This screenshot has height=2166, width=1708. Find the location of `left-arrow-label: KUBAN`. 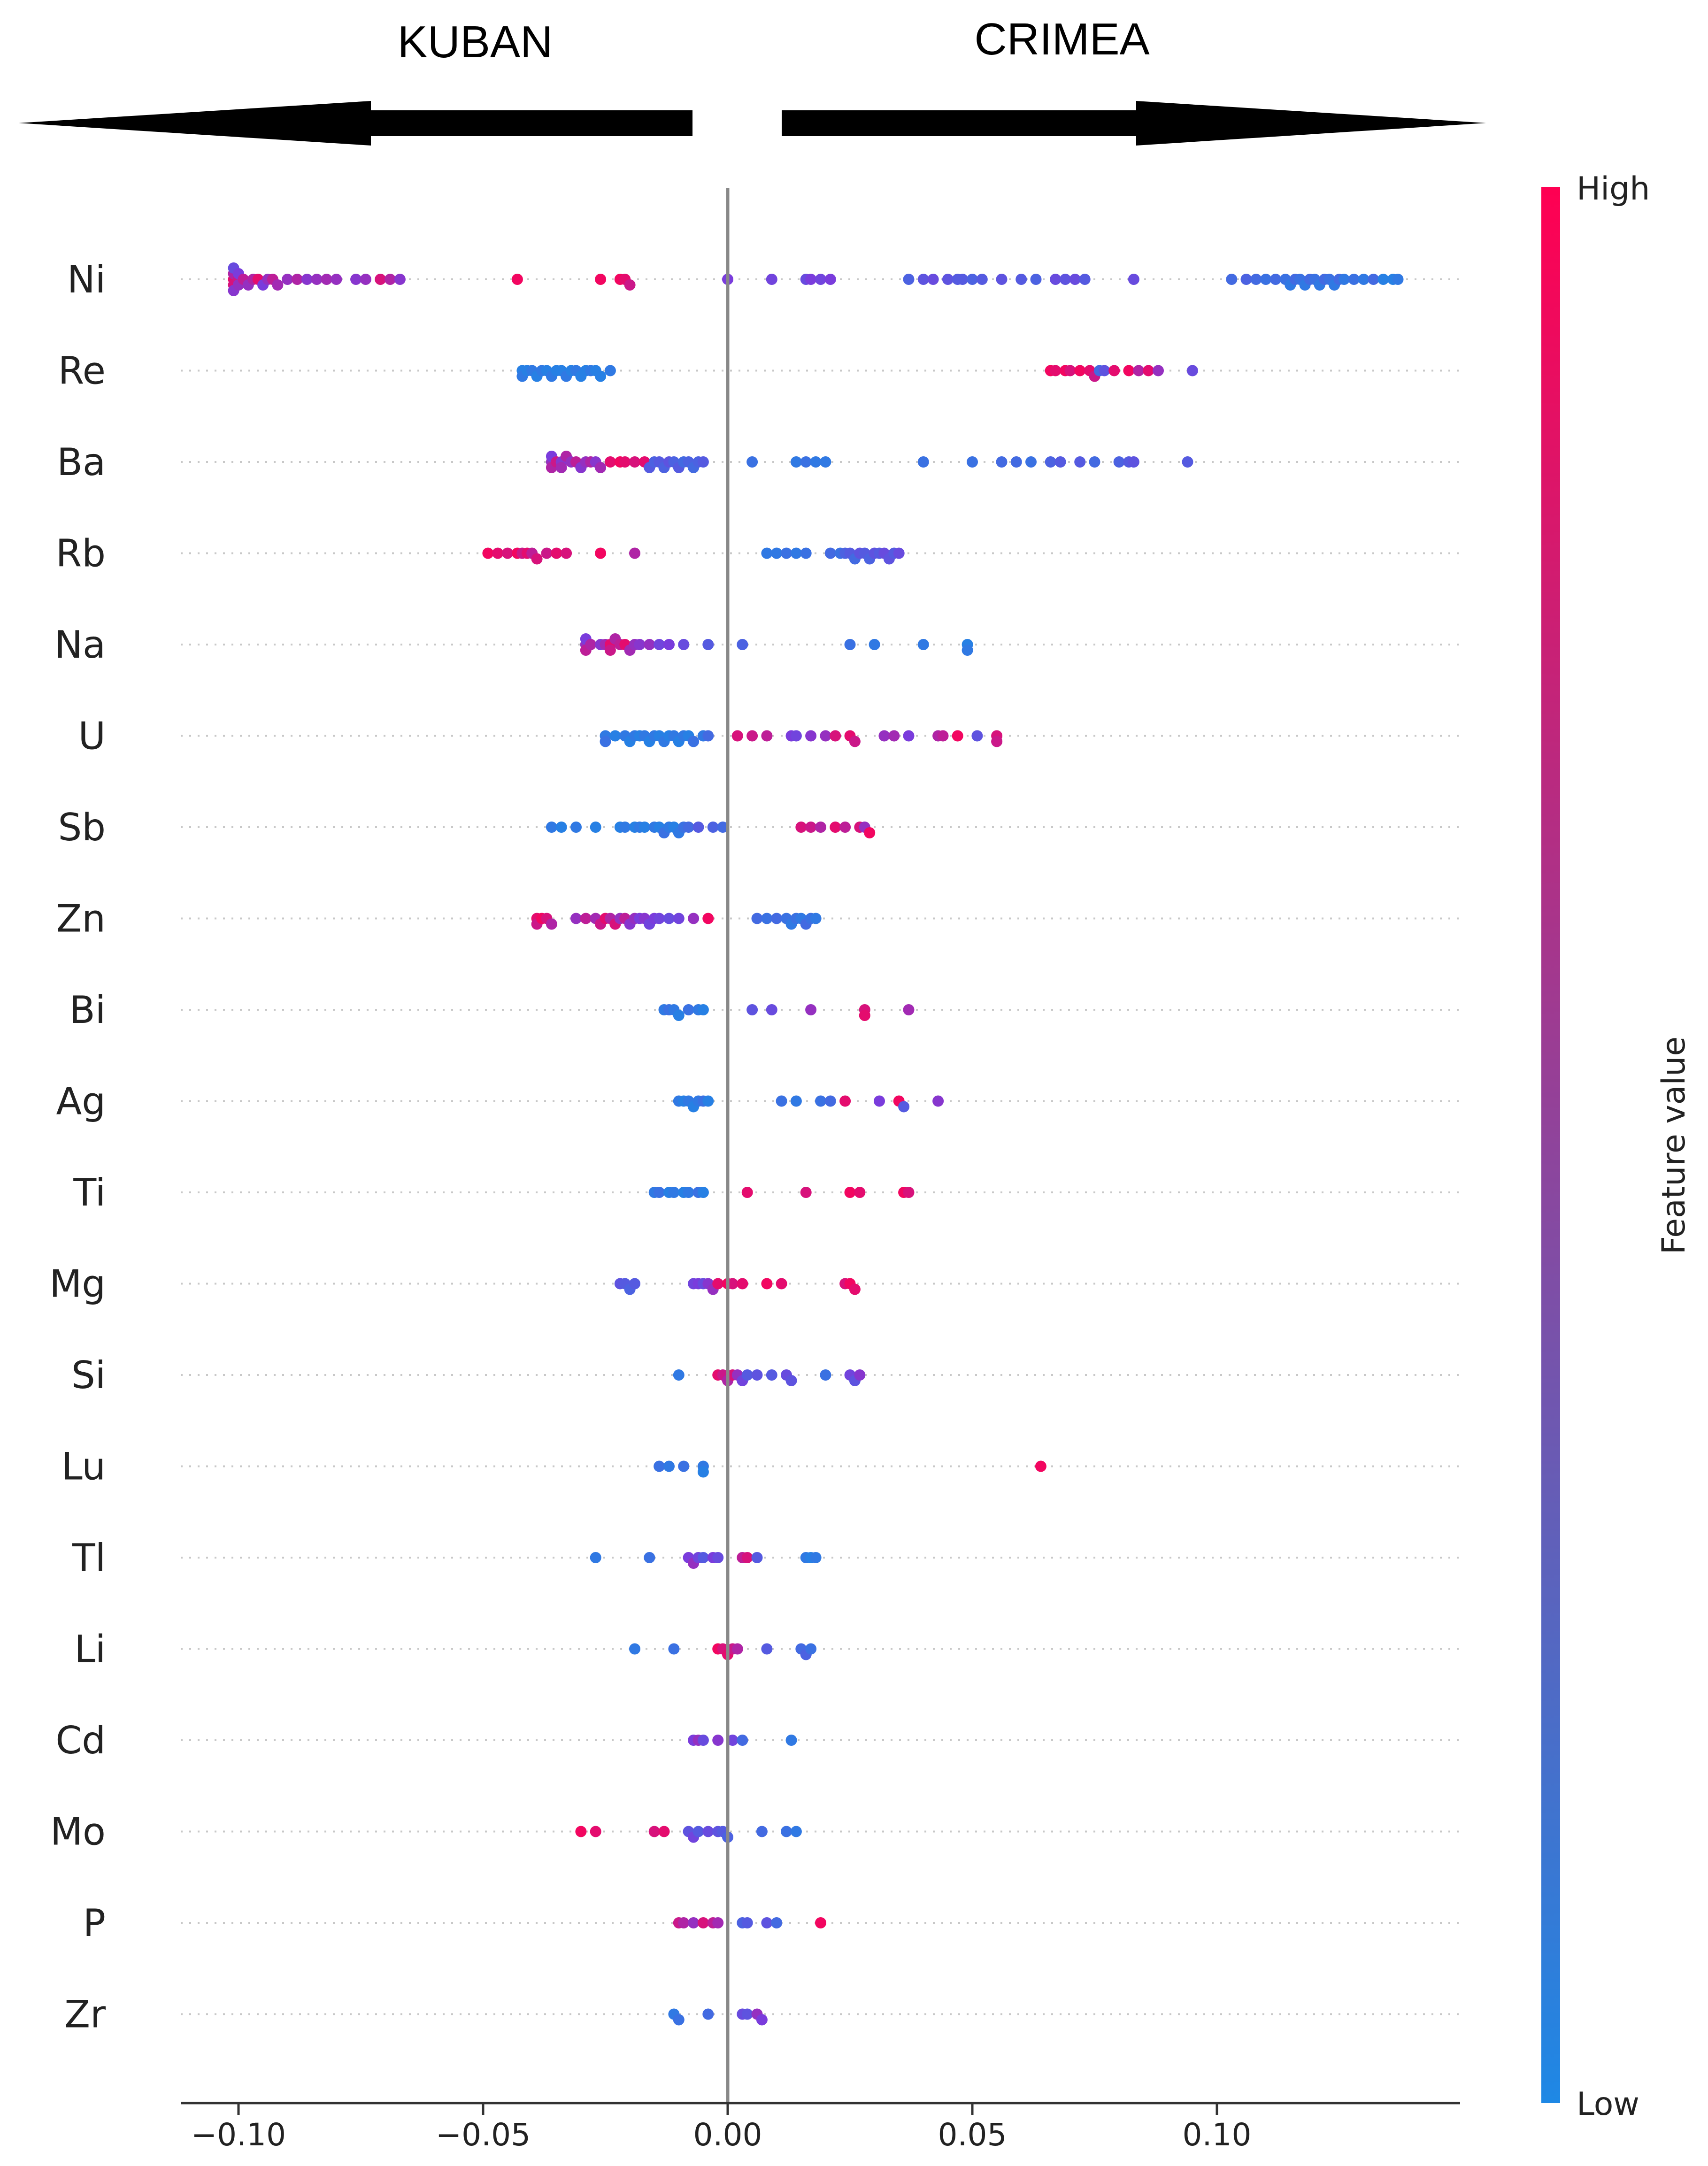

left-arrow-label: KUBAN is located at coordinates (475, 42).